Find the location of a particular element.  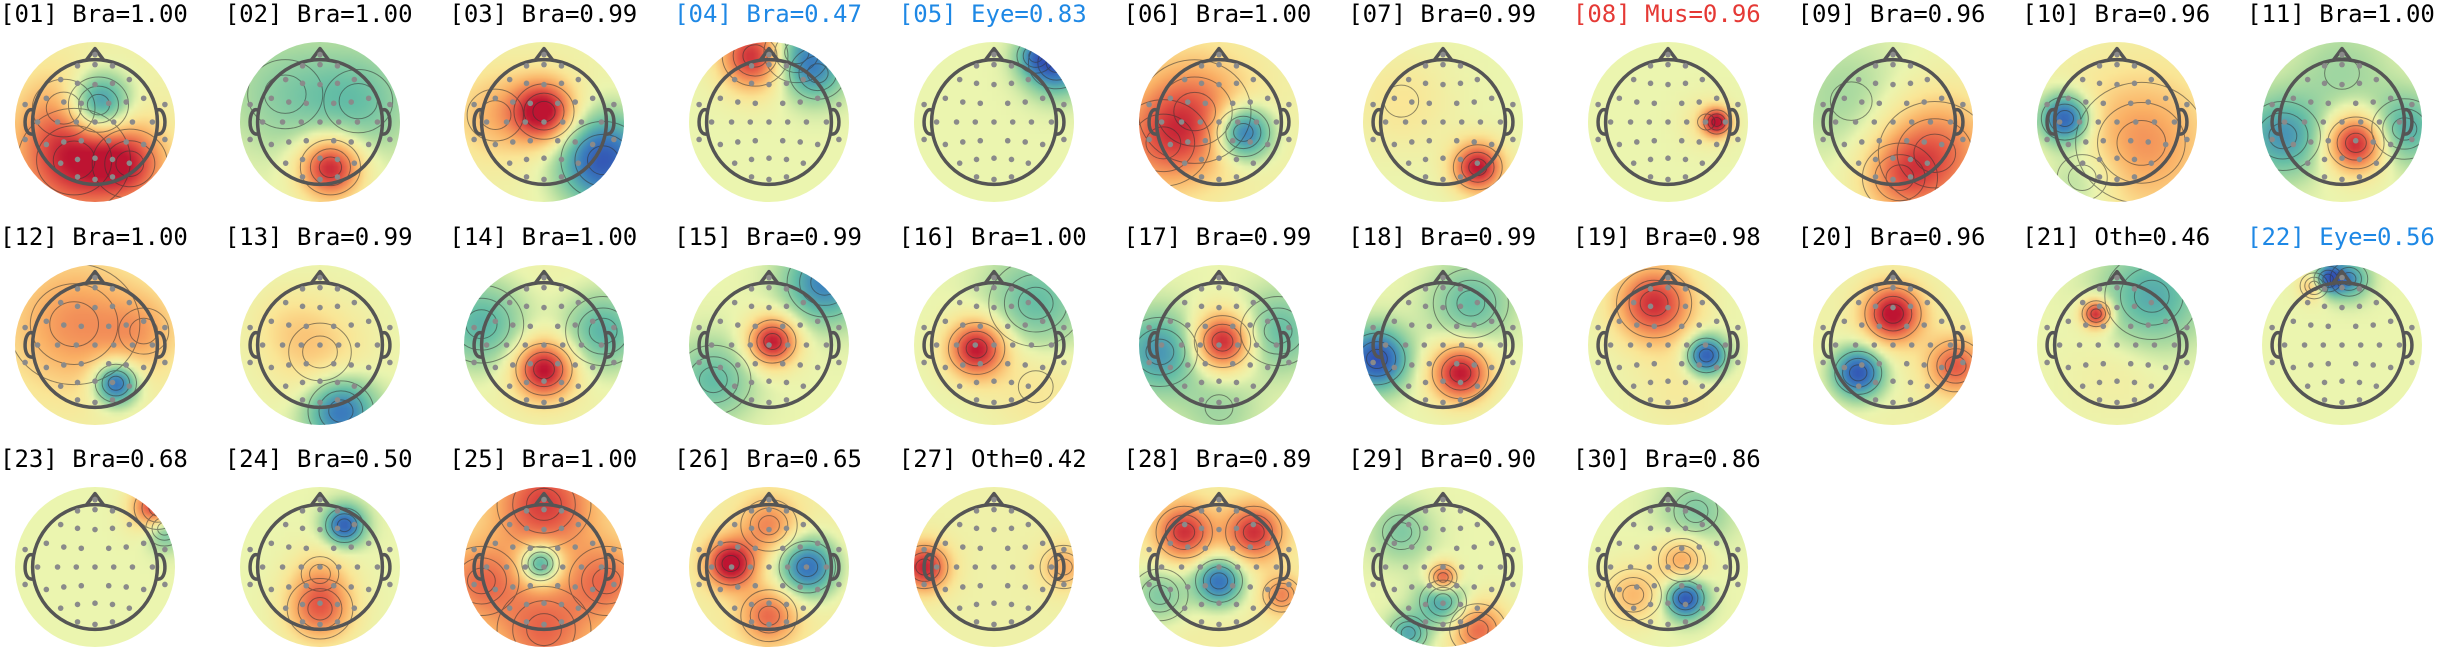

nose is located at coordinates (544, 54).